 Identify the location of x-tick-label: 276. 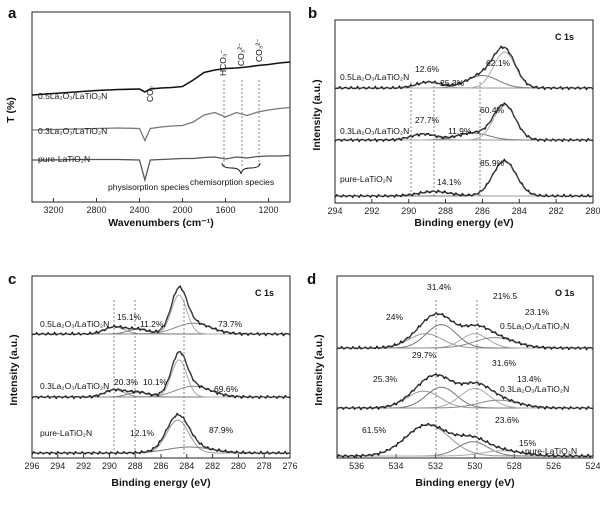
(289, 466).